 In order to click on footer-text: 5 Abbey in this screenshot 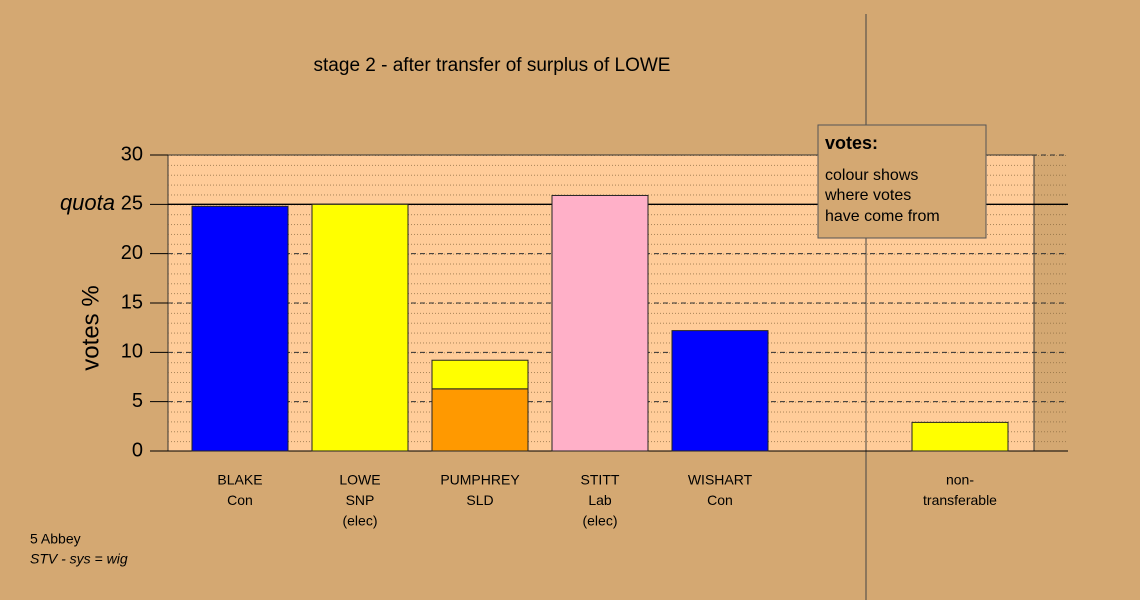, I will do `click(55, 539)`.